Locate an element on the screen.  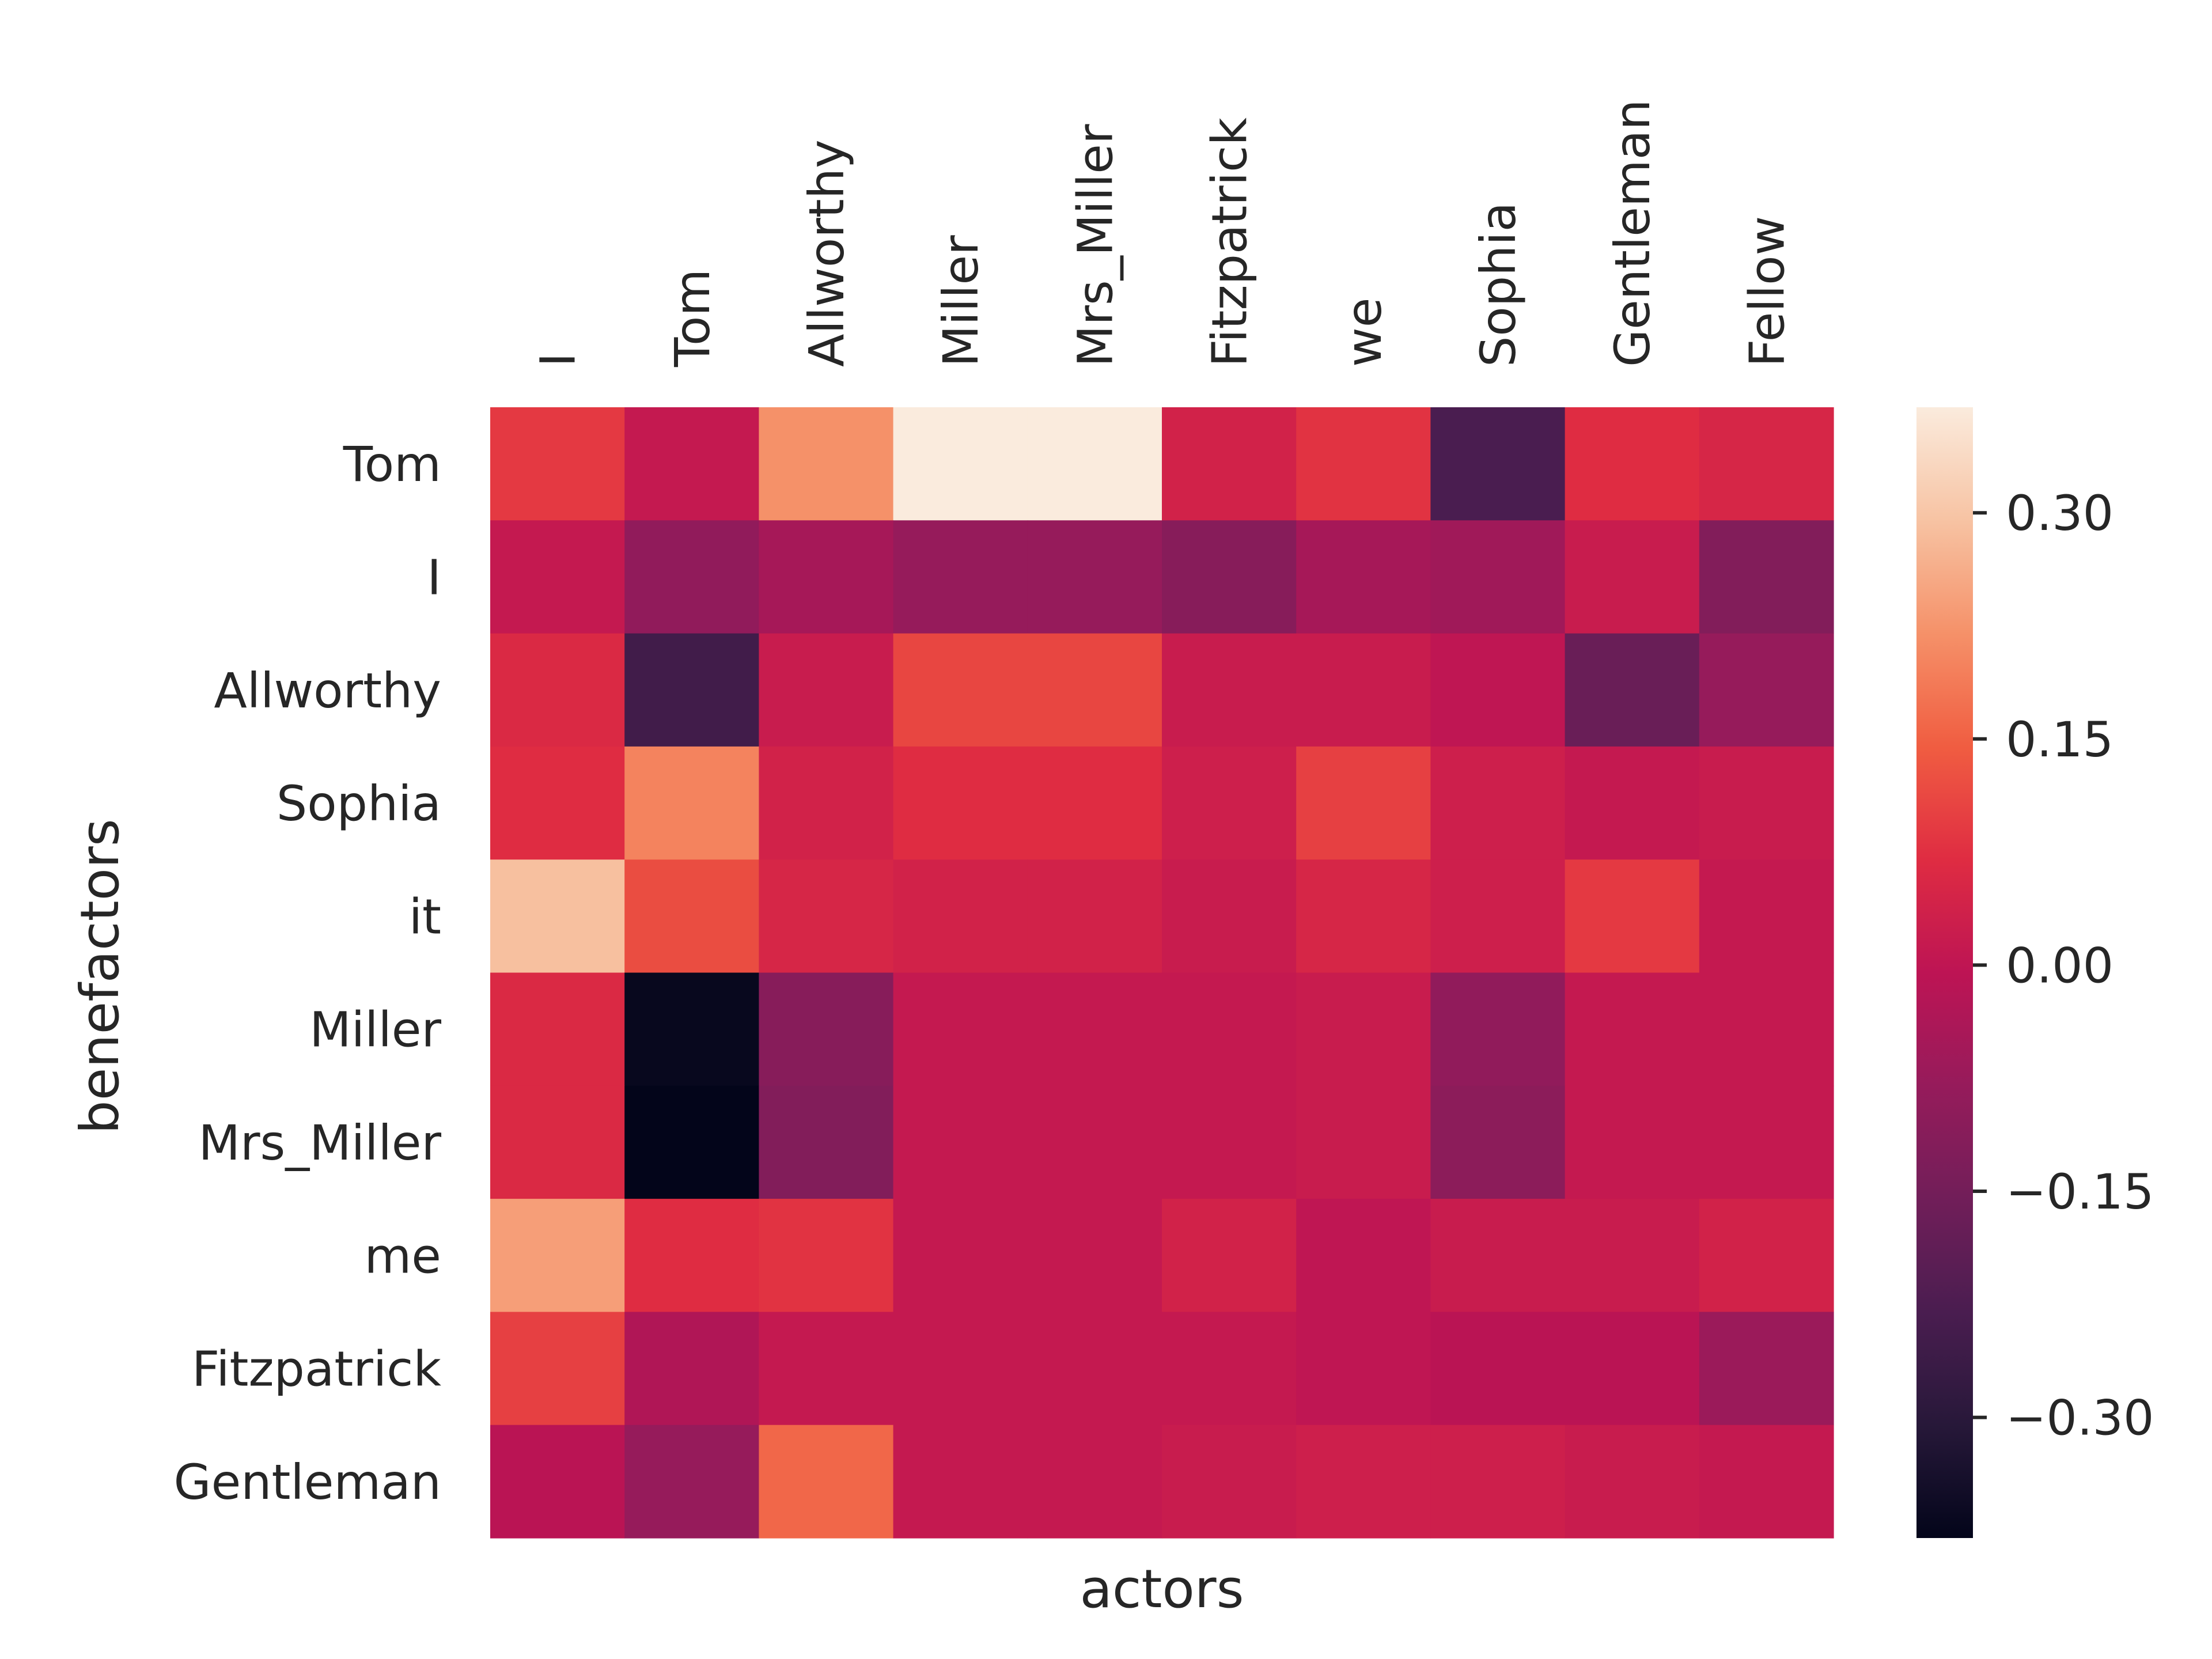
heatmap-cell-Miller-Tom is located at coordinates (691, 1029).